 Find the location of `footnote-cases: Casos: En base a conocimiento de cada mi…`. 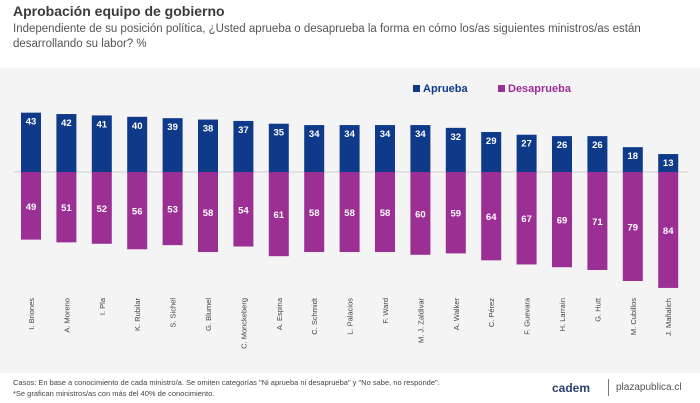

footnote-cases: Casos: En base a conocimiento de cada mi… is located at coordinates (226, 382).